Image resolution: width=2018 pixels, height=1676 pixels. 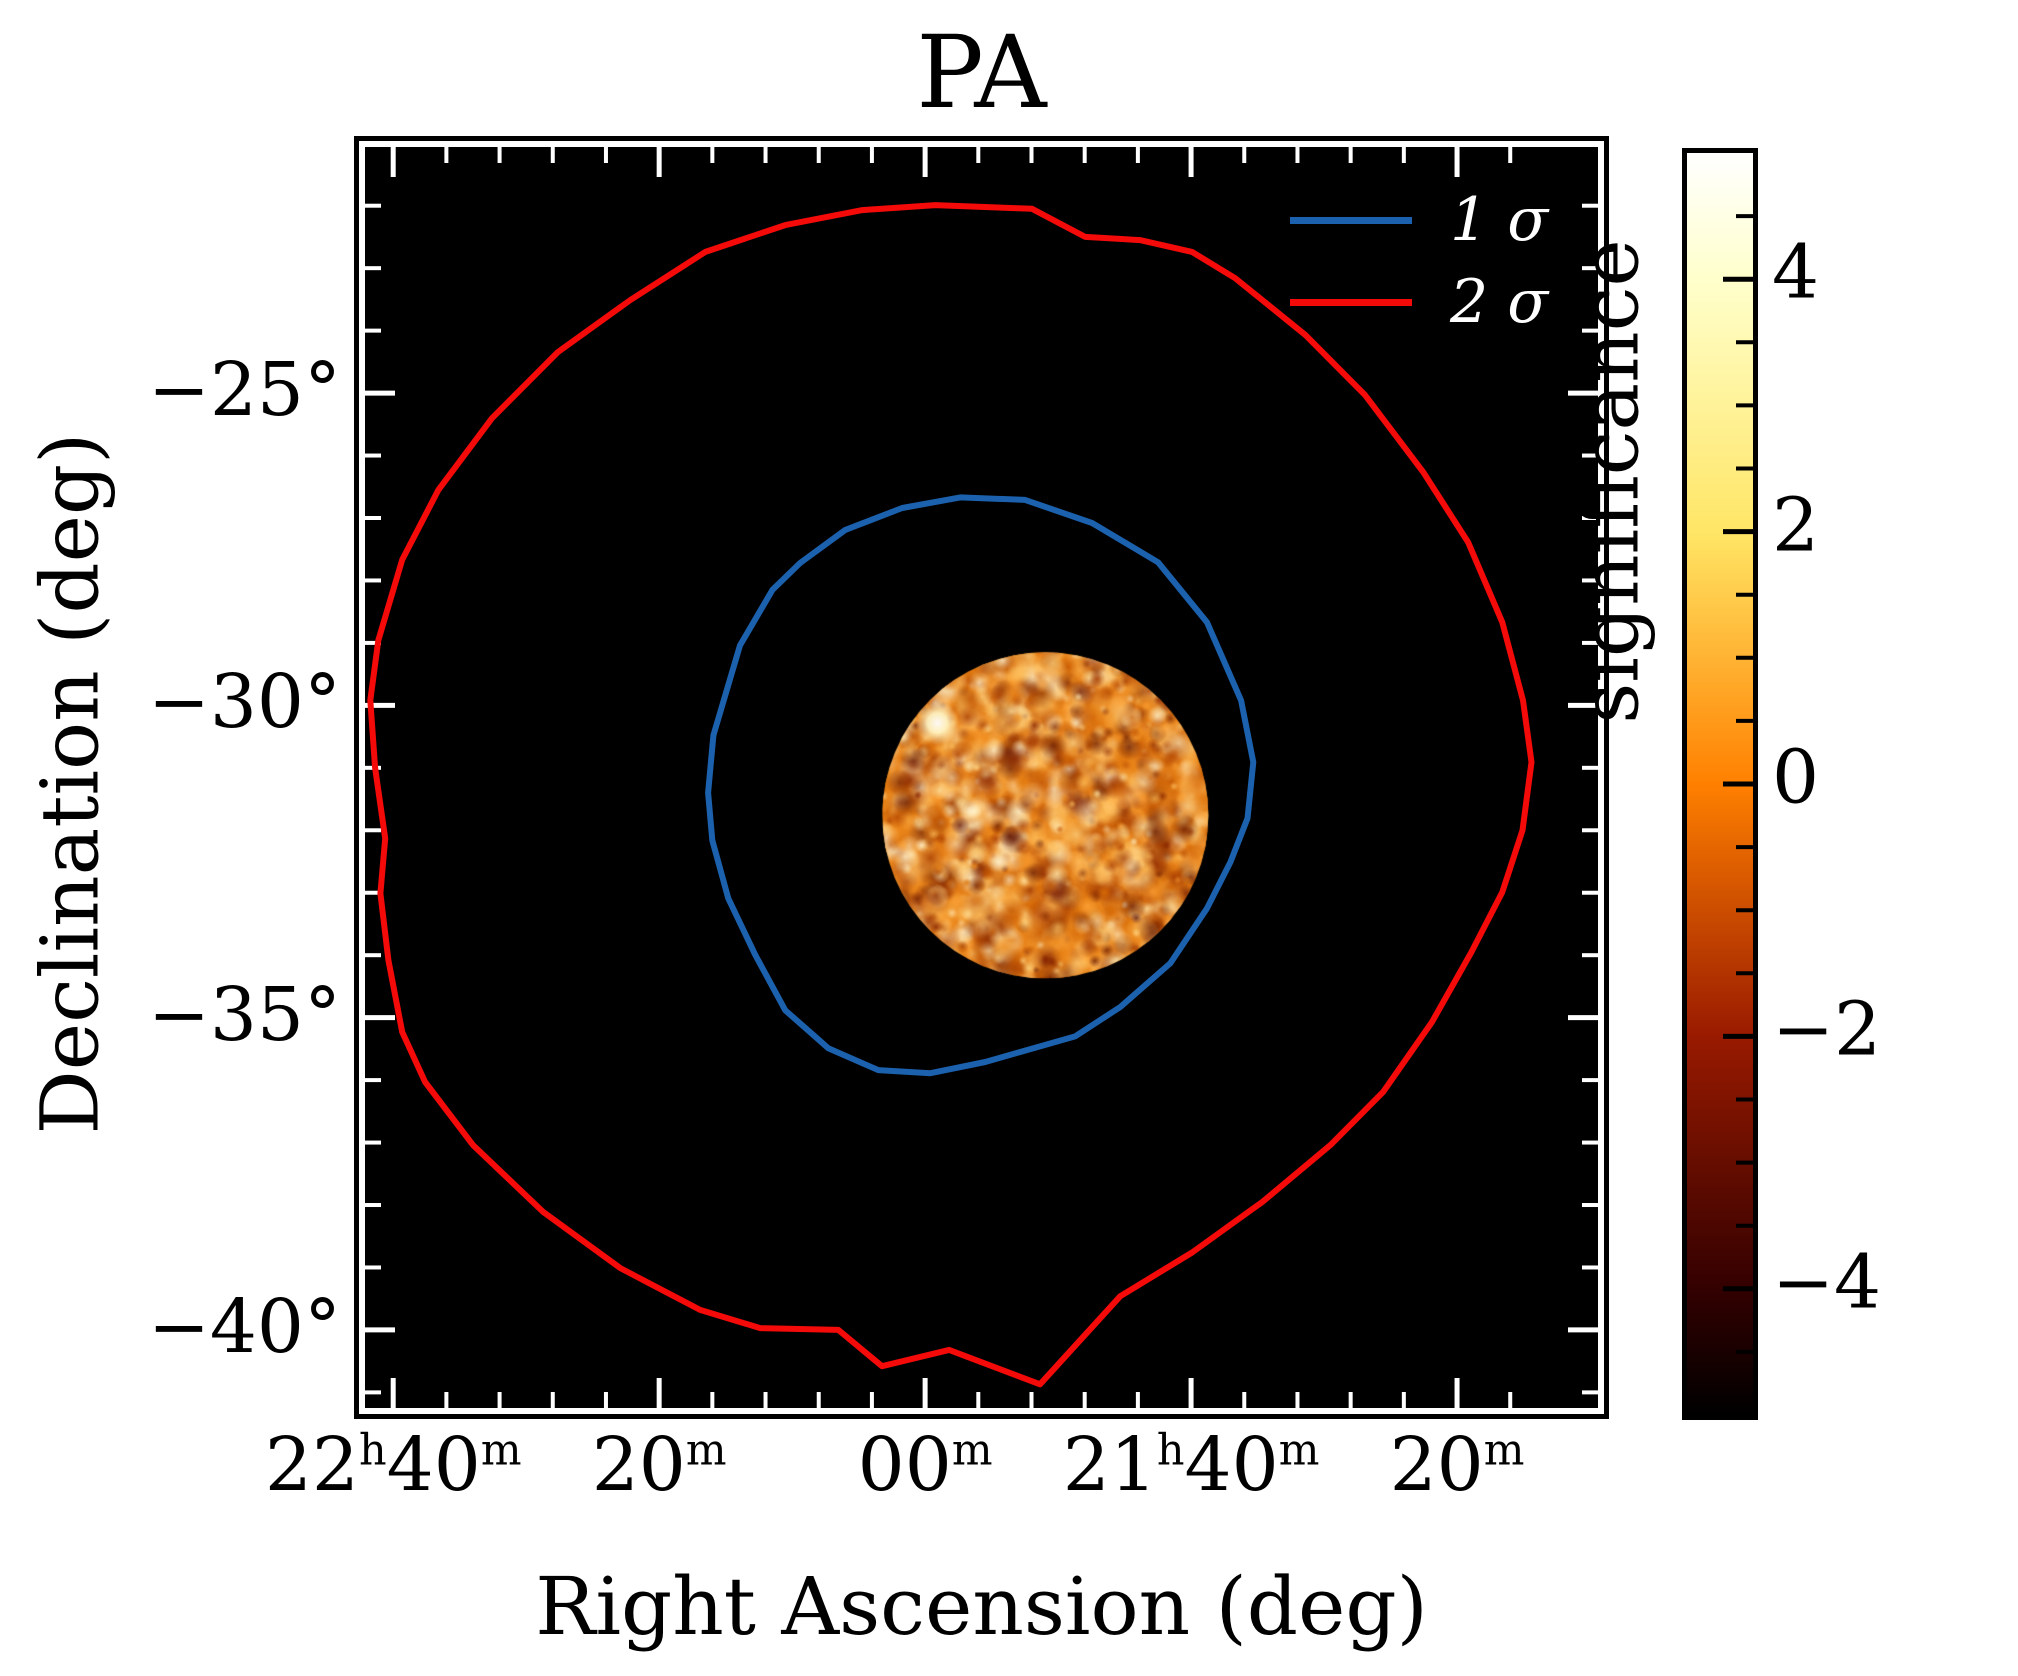 I want to click on colorbar, so click(x=1720, y=784).